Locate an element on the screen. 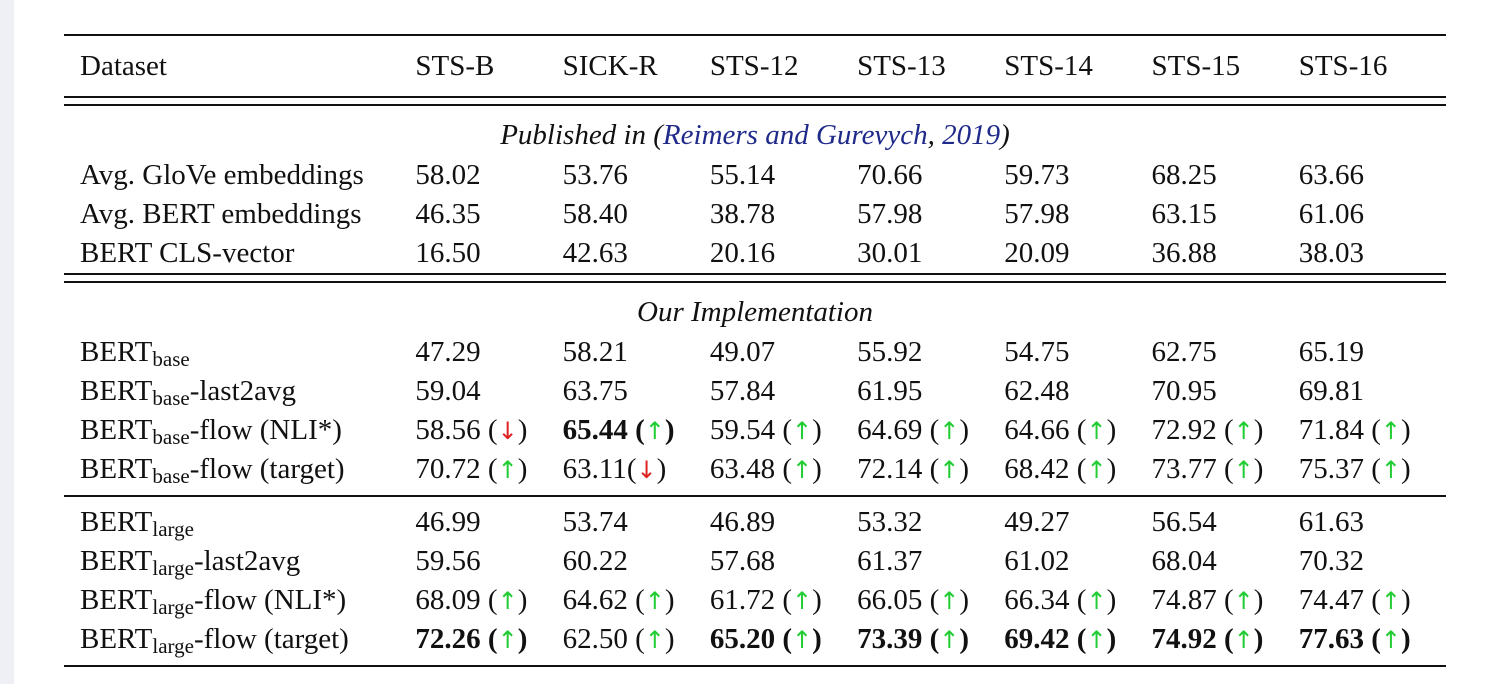  table-cell: 69.42 (↑) is located at coordinates (1077, 639).